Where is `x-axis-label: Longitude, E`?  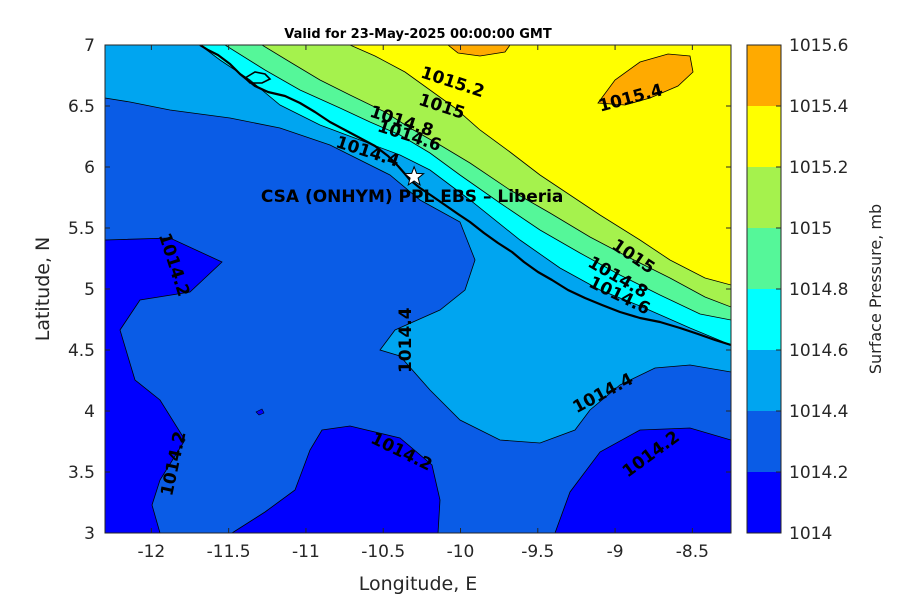
x-axis-label: Longitude, E is located at coordinates (418, 584).